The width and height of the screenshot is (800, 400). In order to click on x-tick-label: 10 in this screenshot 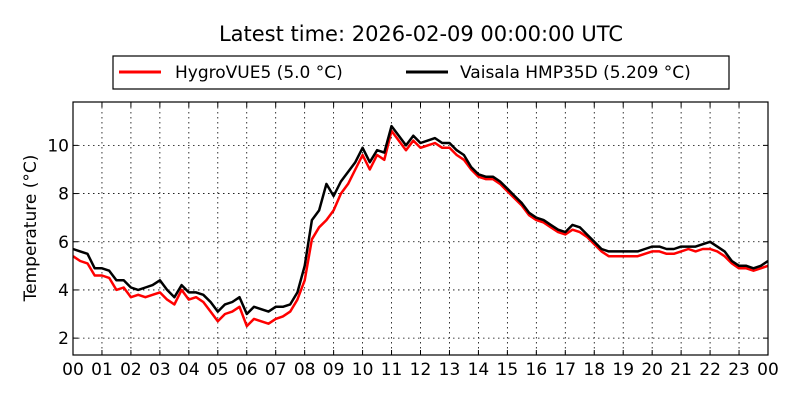, I will do `click(363, 370)`.